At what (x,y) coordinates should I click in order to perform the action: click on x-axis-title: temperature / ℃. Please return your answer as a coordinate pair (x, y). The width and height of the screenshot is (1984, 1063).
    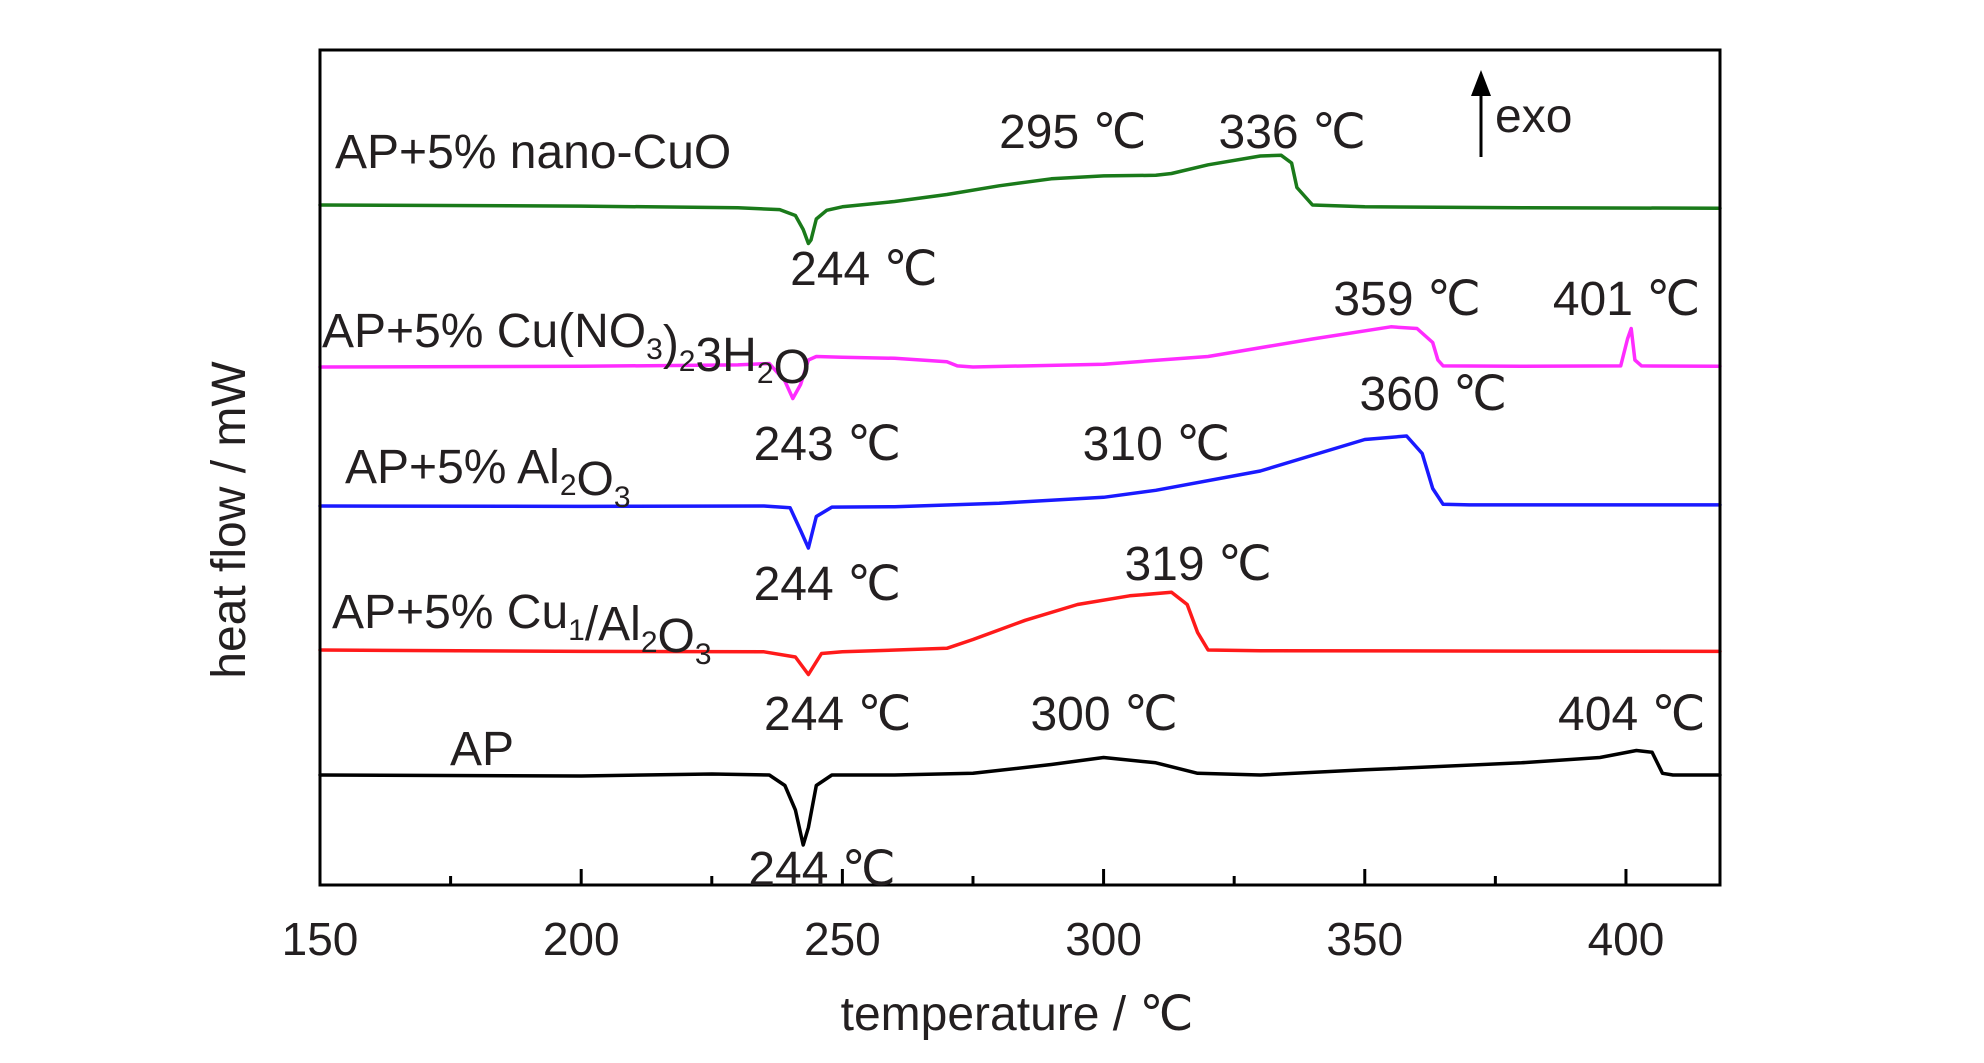
    Looking at the image, I should click on (1017, 1014).